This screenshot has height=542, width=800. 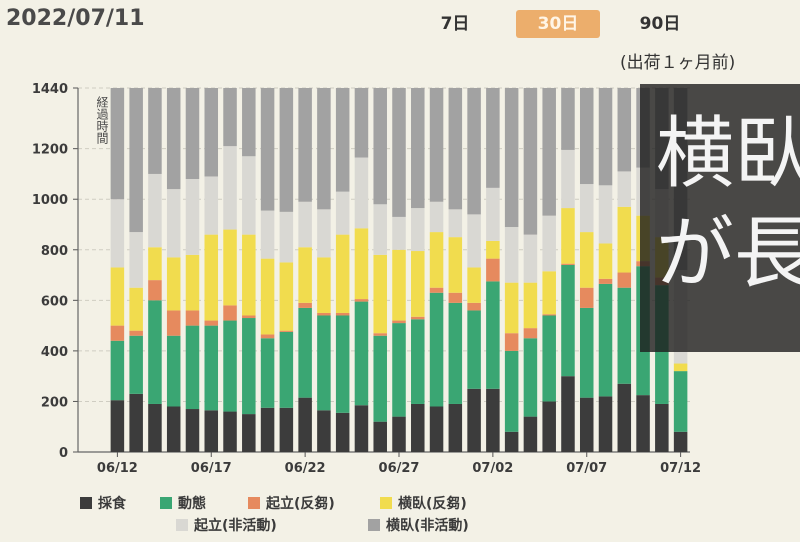 I want to click on legend-label: 横臥(反芻), so click(x=432, y=504).